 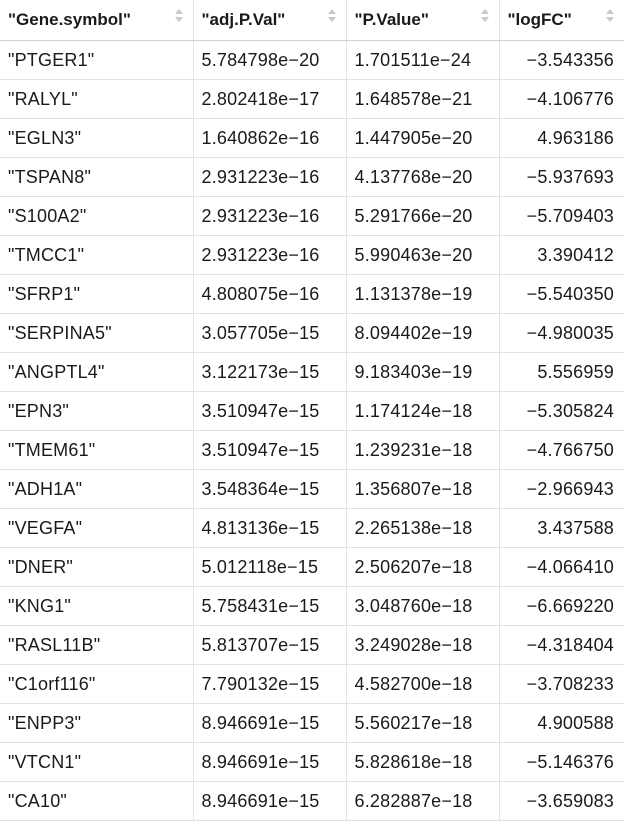 What do you see at coordinates (423, 60) in the screenshot?
I see `p-value-cell: 1.701511e−24` at bounding box center [423, 60].